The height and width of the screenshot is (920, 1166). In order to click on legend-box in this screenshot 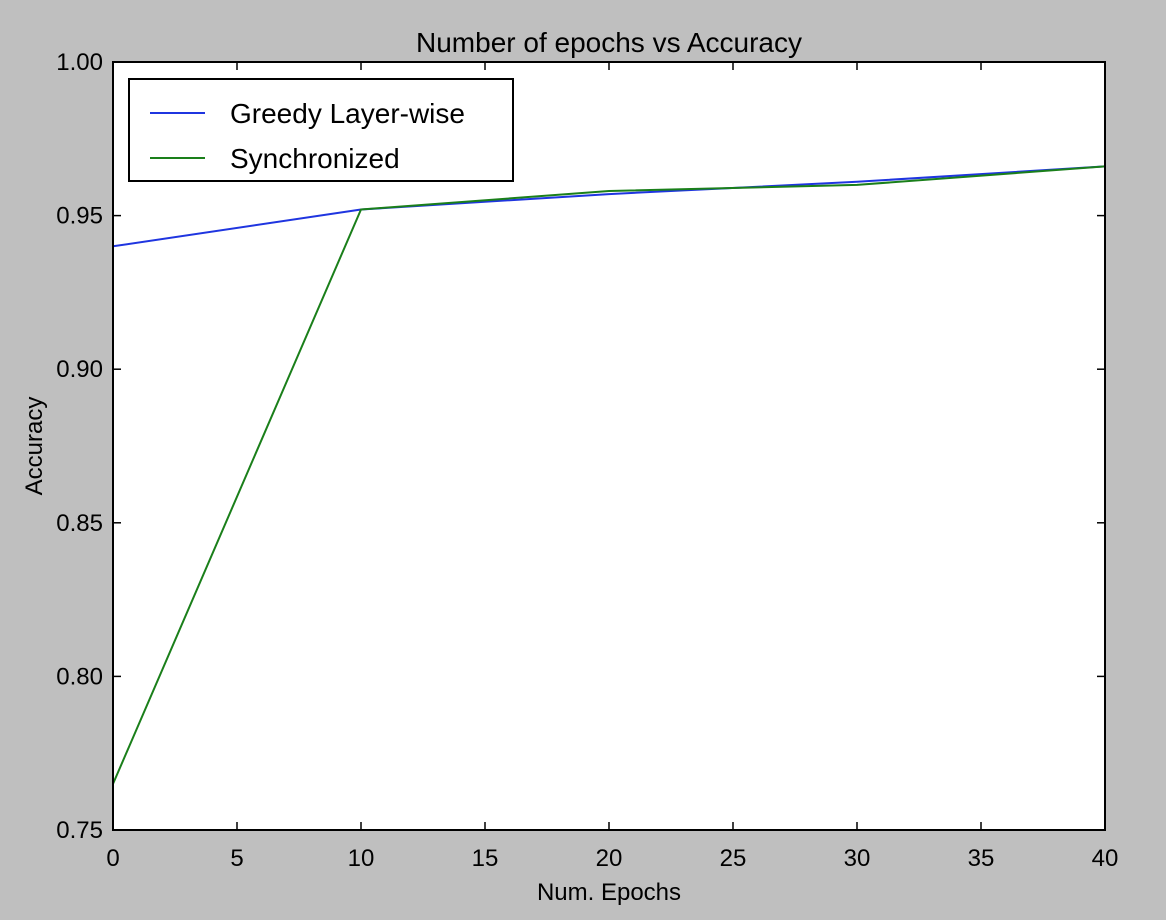, I will do `click(321, 130)`.